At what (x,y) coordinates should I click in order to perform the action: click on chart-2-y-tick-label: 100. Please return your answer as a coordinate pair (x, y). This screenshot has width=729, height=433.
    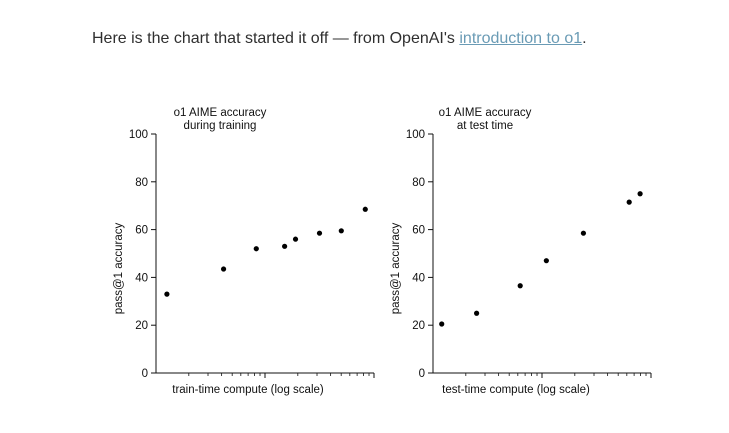
    Looking at the image, I should click on (415, 135).